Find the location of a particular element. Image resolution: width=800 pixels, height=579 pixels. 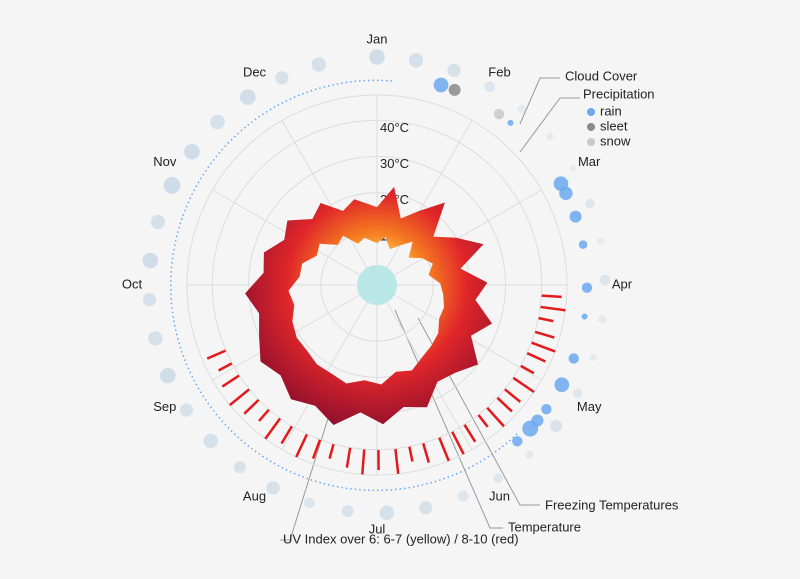

month-label: Aug is located at coordinates (254, 496).